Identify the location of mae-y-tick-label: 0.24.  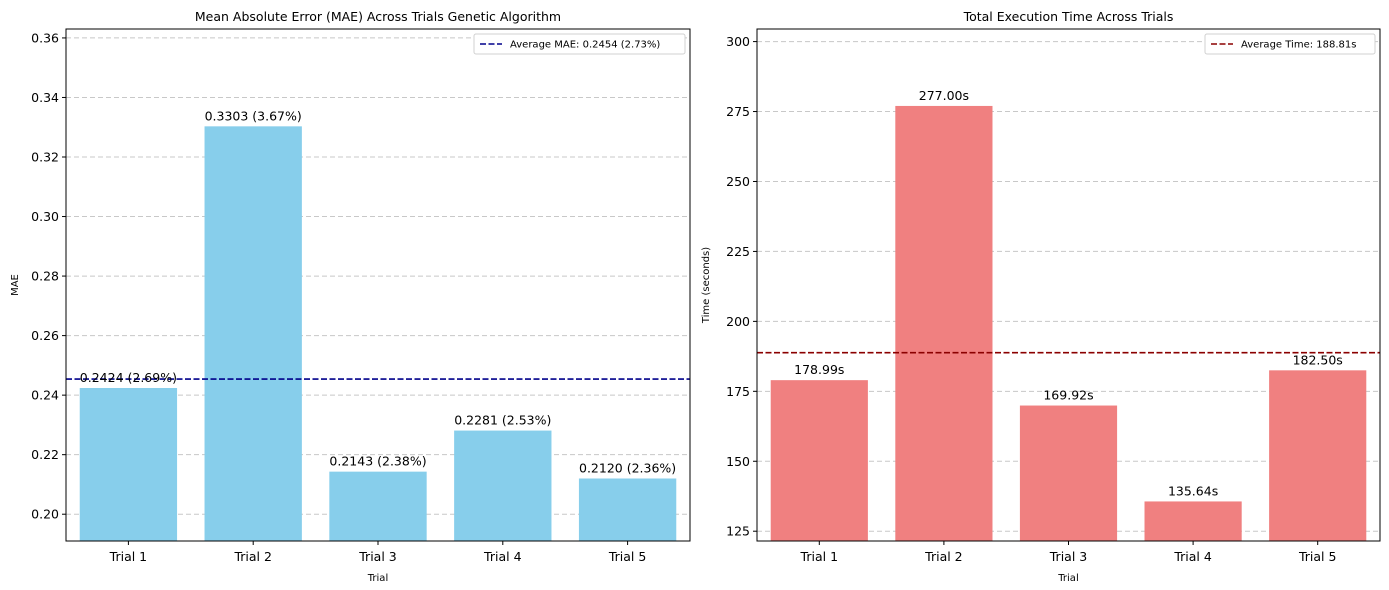
(45, 395).